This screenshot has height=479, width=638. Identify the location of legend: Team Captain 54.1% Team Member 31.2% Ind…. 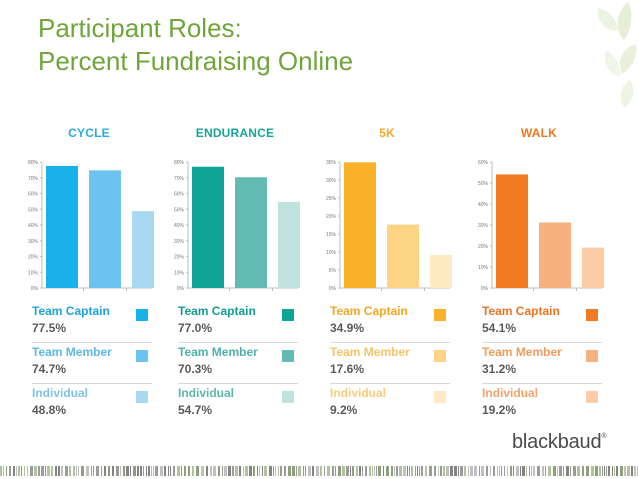
(542, 365).